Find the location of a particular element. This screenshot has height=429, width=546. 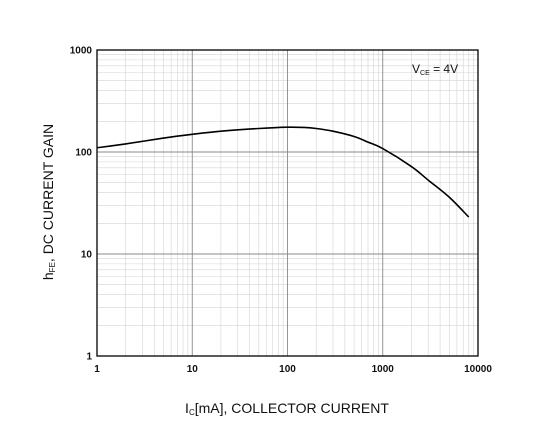

x-axis-title-main: I is located at coordinates (187, 408).